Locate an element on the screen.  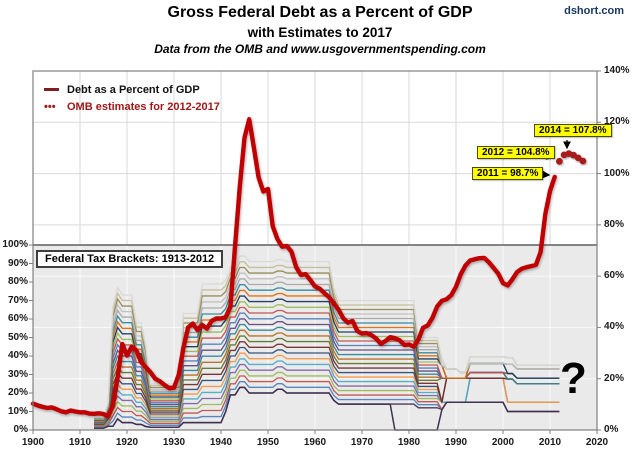
question-mark: ? is located at coordinates (573, 378).